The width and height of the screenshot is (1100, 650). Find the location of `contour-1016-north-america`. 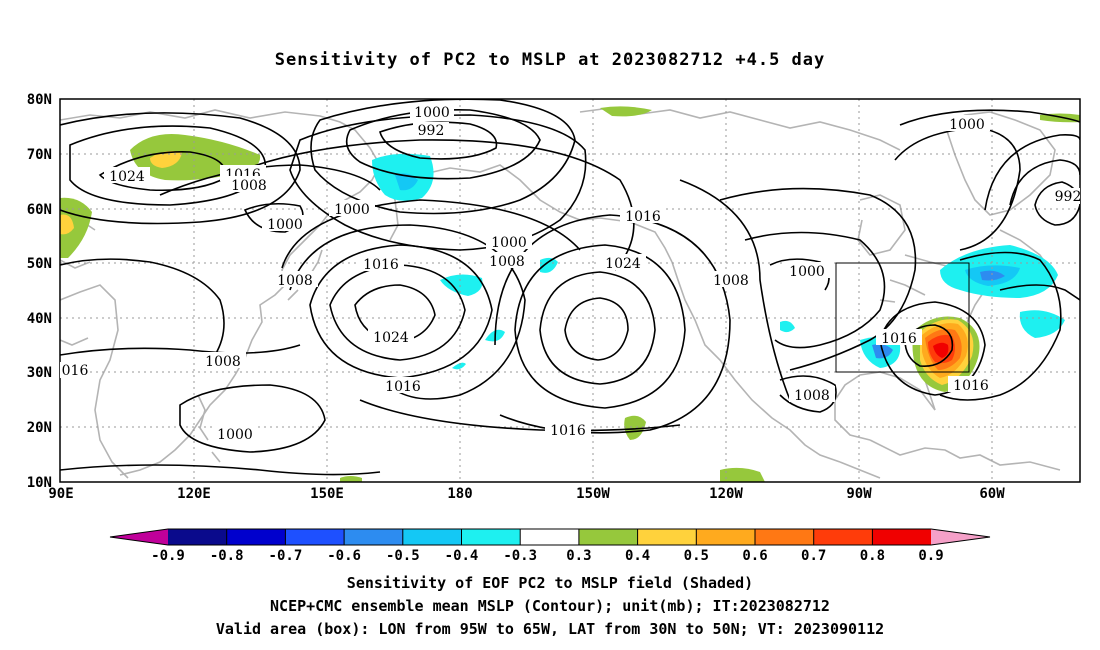

contour-1016-north-america is located at coordinates (818, 279).